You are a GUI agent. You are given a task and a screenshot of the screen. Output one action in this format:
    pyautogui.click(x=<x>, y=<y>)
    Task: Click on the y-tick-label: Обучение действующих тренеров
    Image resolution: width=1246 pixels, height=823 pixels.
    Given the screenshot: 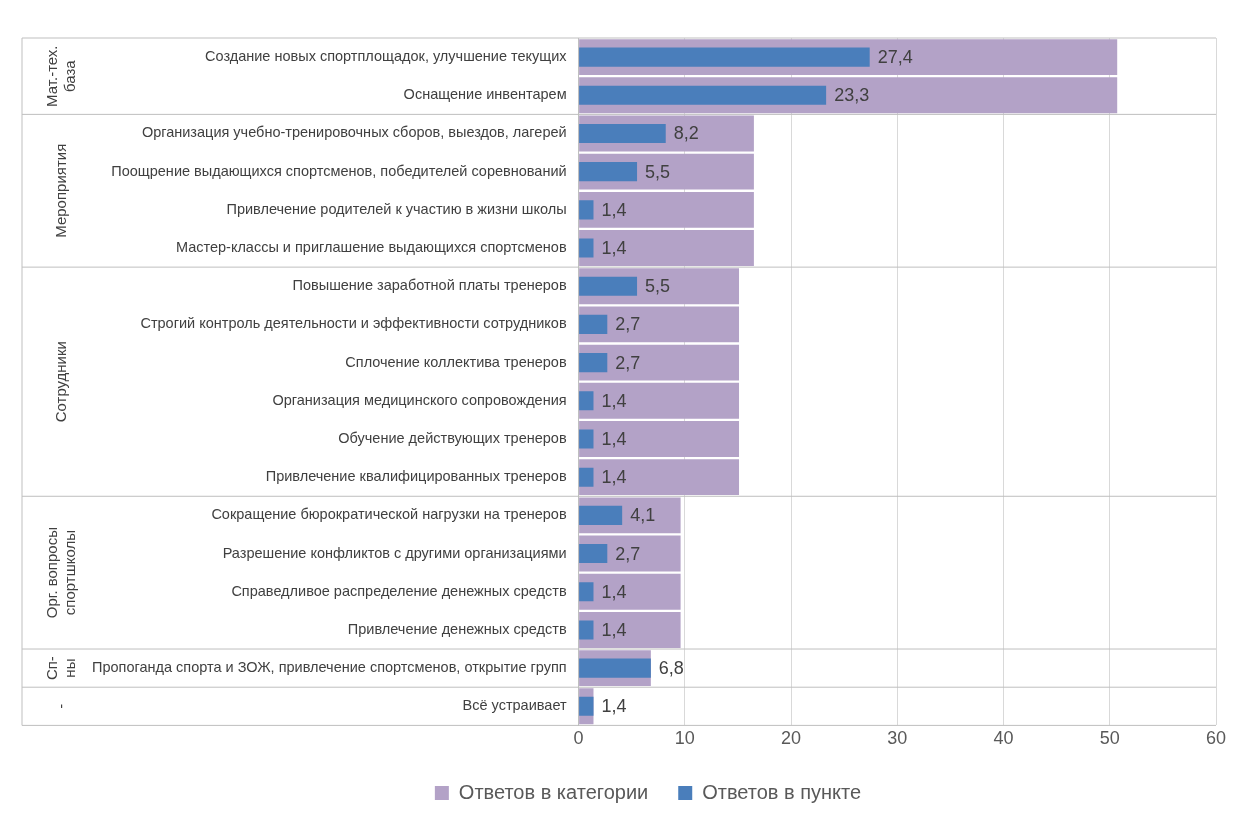 What is the action you would take?
    pyautogui.click(x=452, y=437)
    